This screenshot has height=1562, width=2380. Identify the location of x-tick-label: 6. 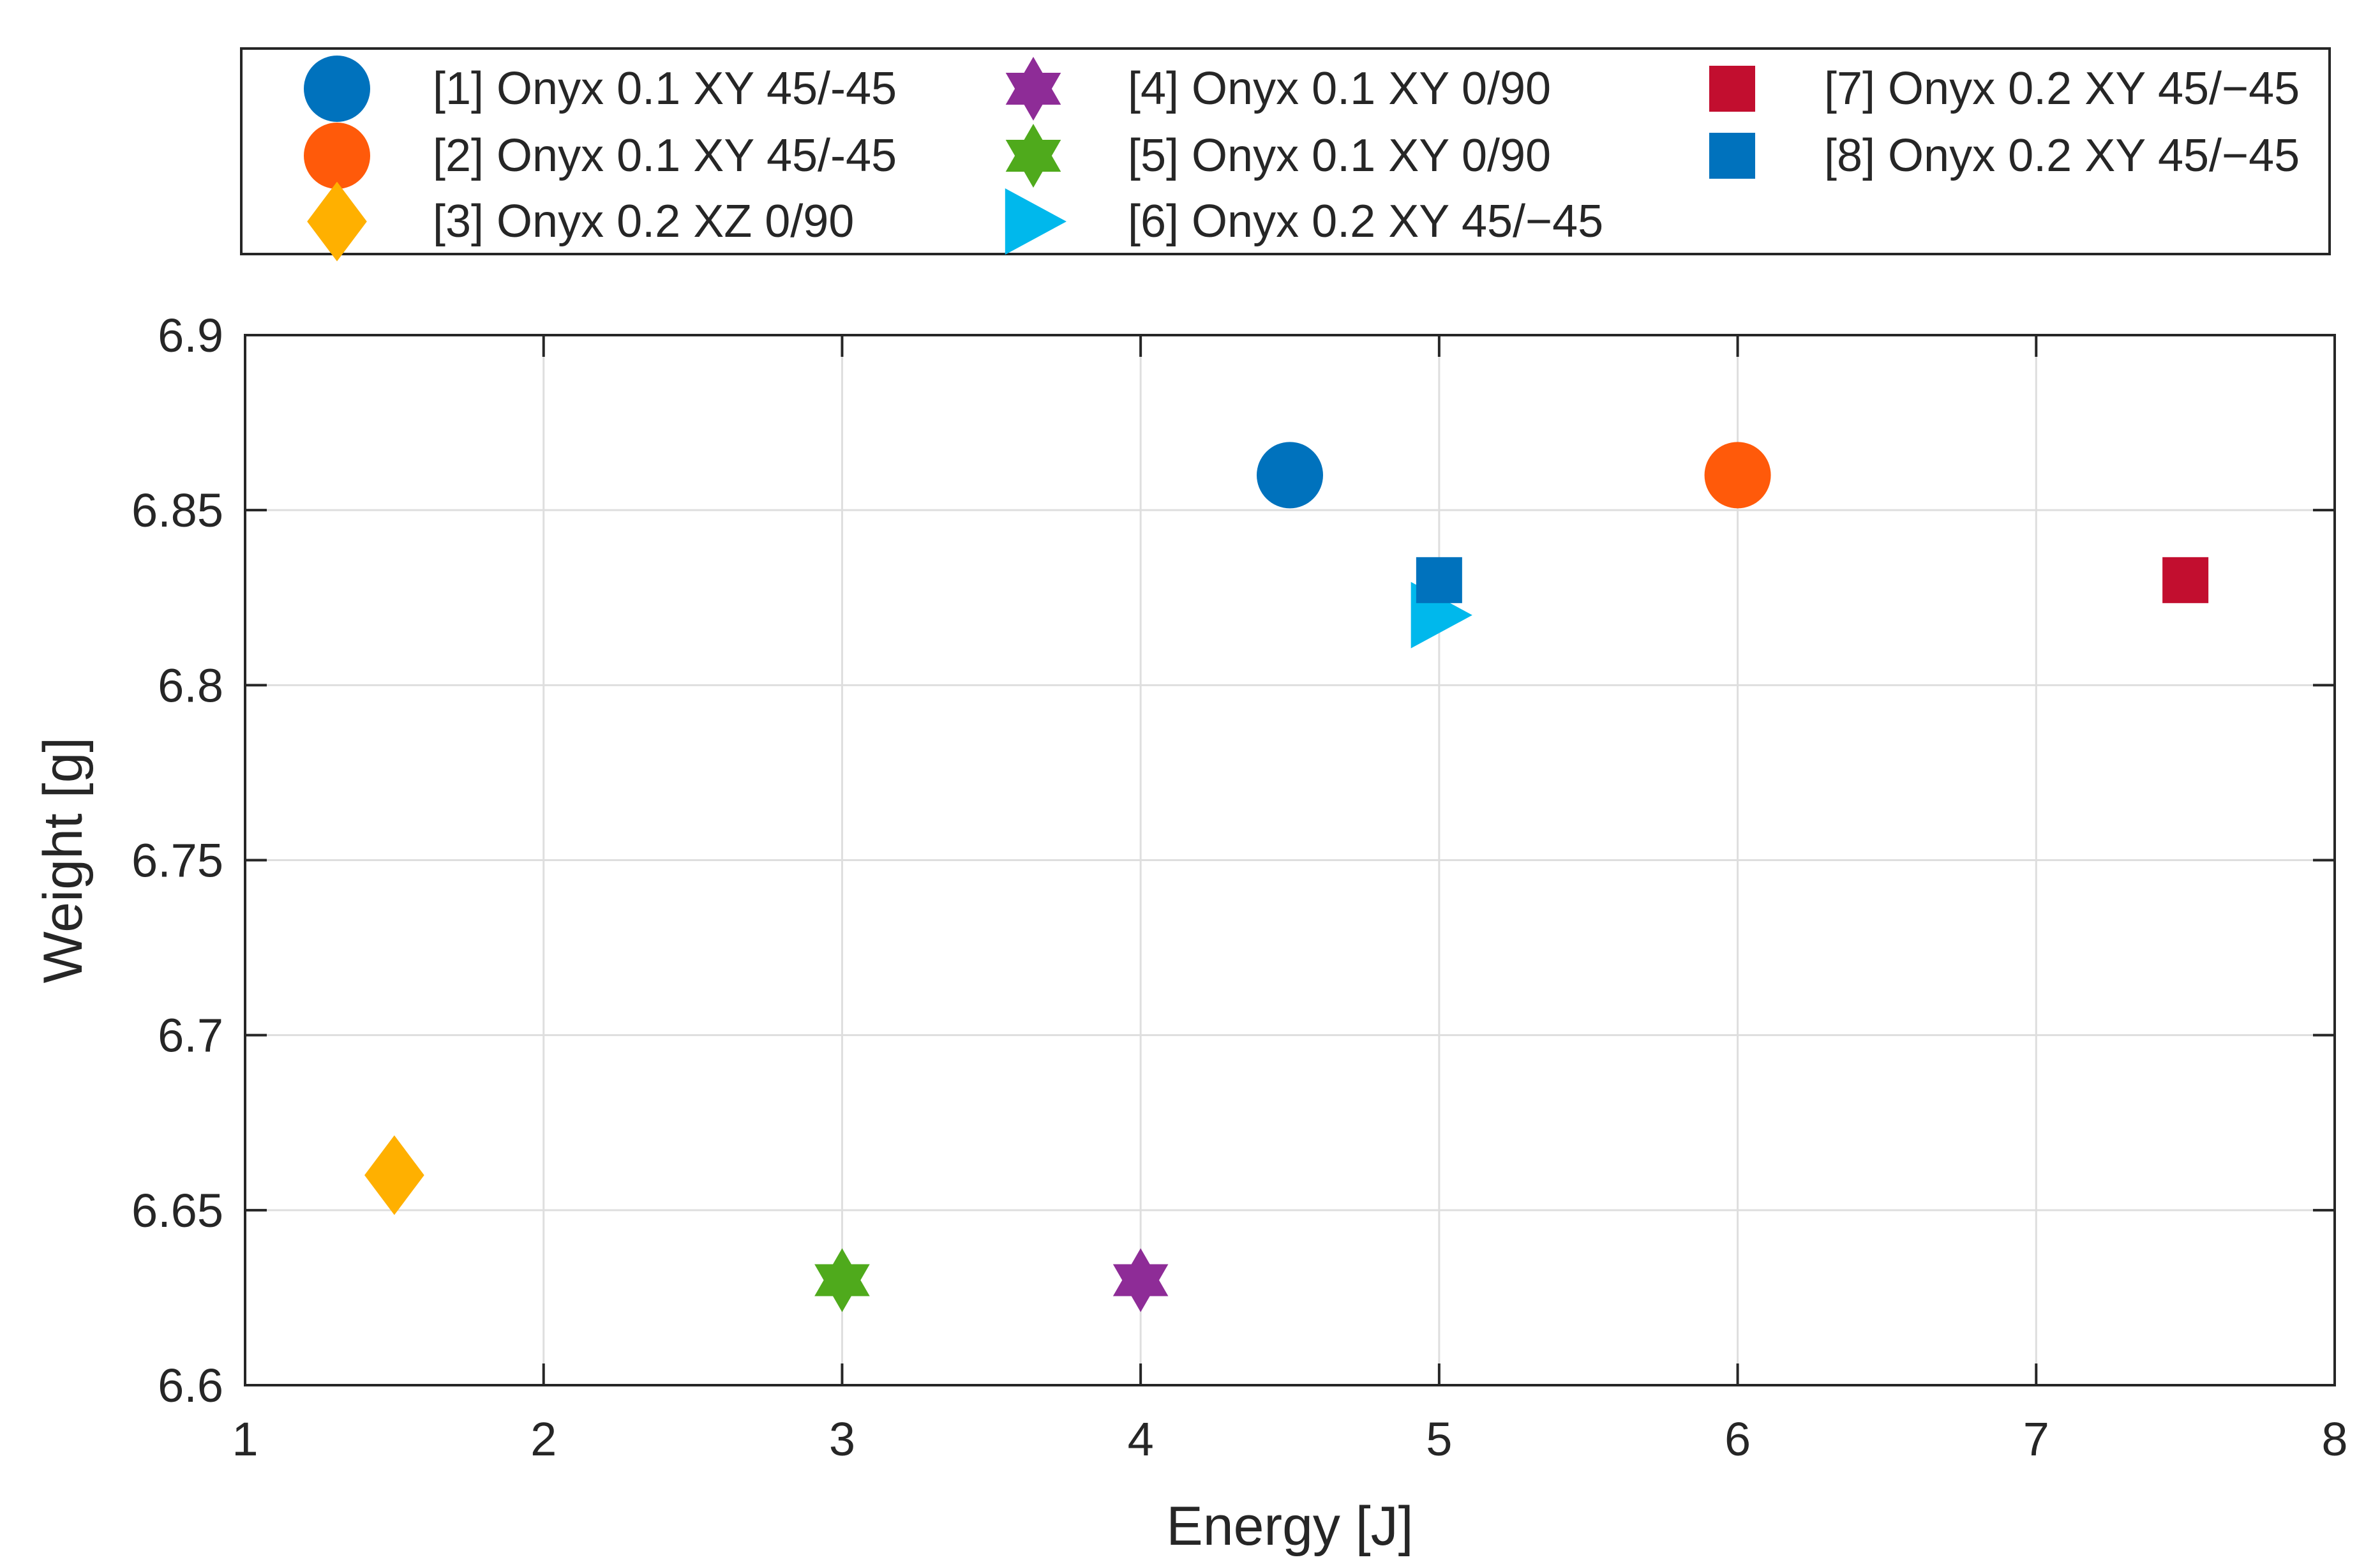
(1738, 1440).